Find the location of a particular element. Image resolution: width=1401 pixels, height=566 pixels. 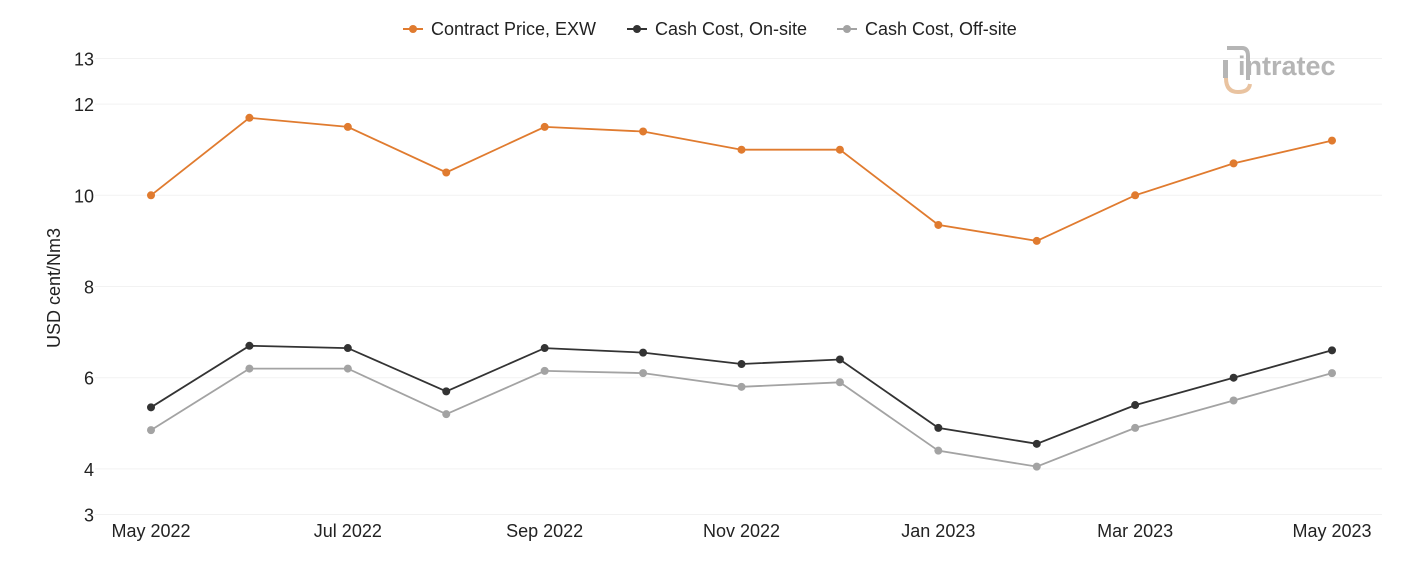

intratec-watermark: intratec is located at coordinates (1279, 70).